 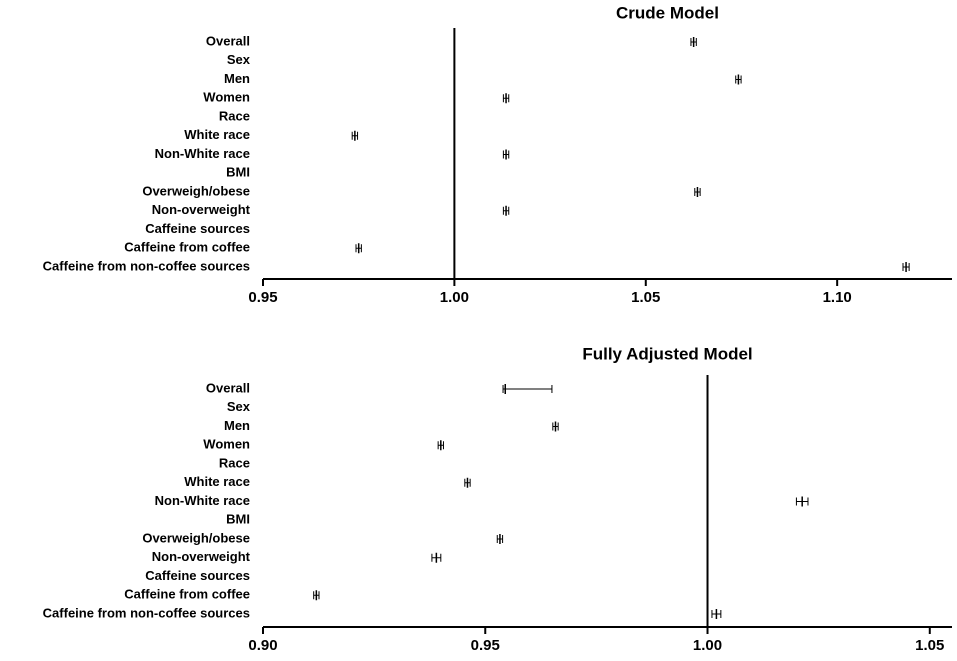 What do you see at coordinates (667, 353) in the screenshot?
I see `chart-title: Fully Adjusted Model` at bounding box center [667, 353].